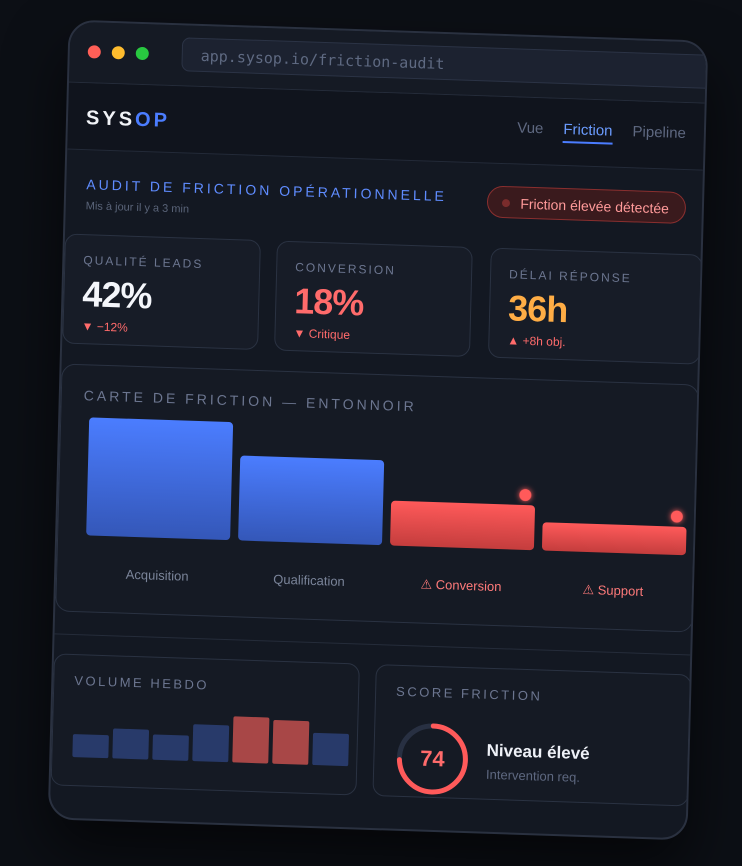 The width and height of the screenshot is (742, 866). Describe the element at coordinates (322, 334) in the screenshot. I see `kpi-delta: ▼ Critique` at that location.